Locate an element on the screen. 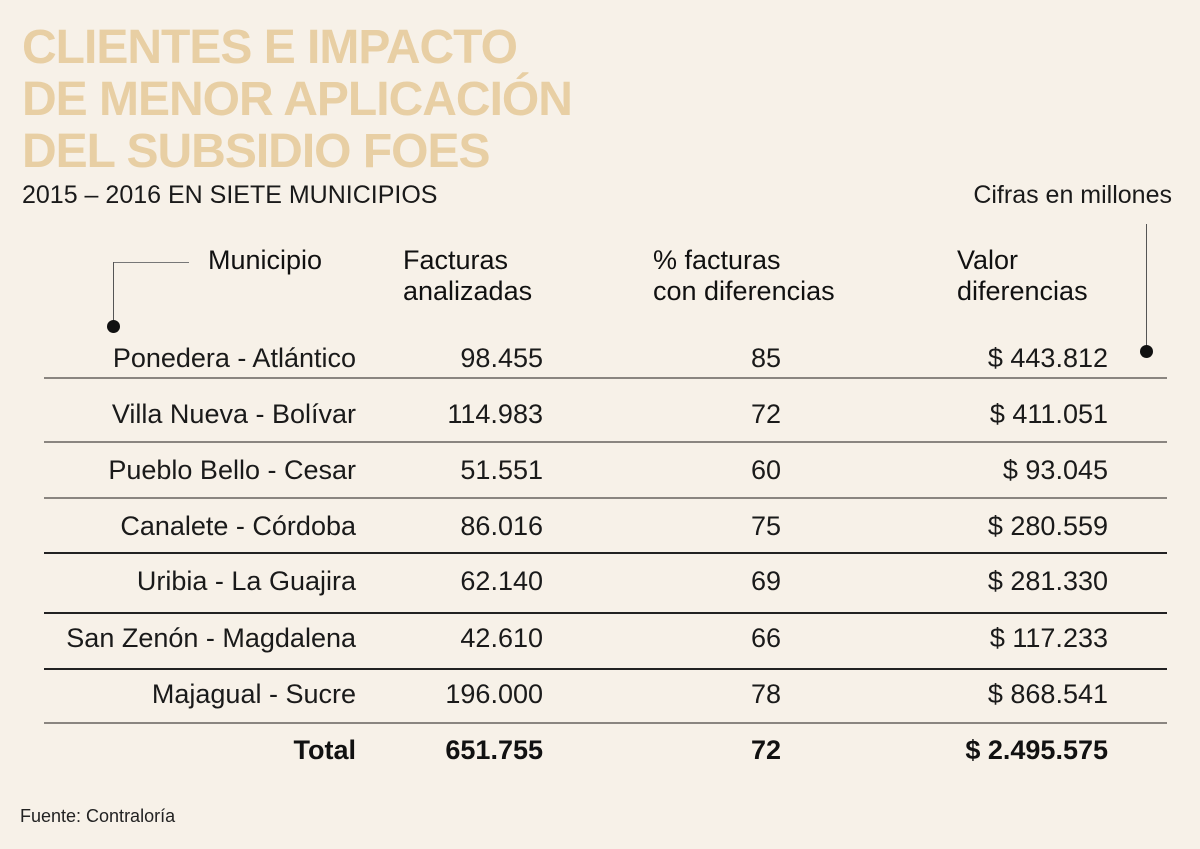 This screenshot has height=849, width=1200. header-valor: Valor diferencias is located at coordinates (1022, 276).